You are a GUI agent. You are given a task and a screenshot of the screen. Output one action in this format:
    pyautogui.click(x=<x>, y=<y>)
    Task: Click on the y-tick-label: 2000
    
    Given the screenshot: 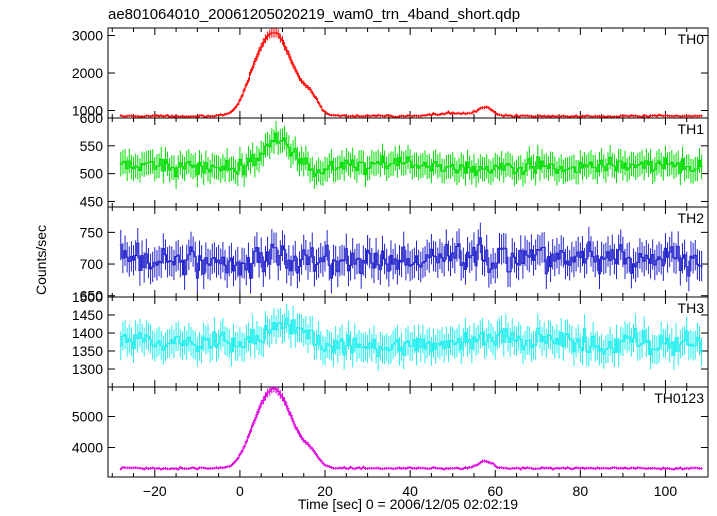 What is the action you would take?
    pyautogui.click(x=87, y=73)
    